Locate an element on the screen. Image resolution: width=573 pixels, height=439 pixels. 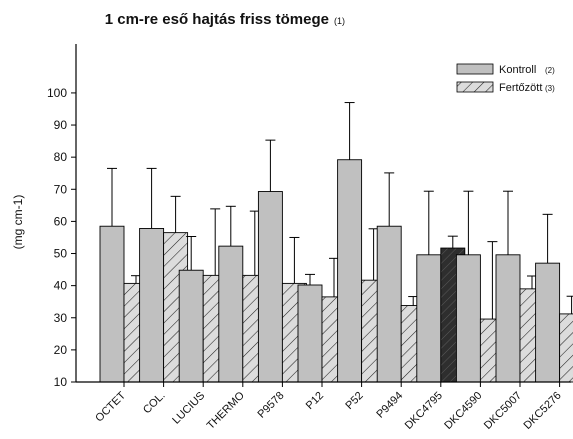
x-tick-label-4: P9578 is located at coordinates (271, 405).